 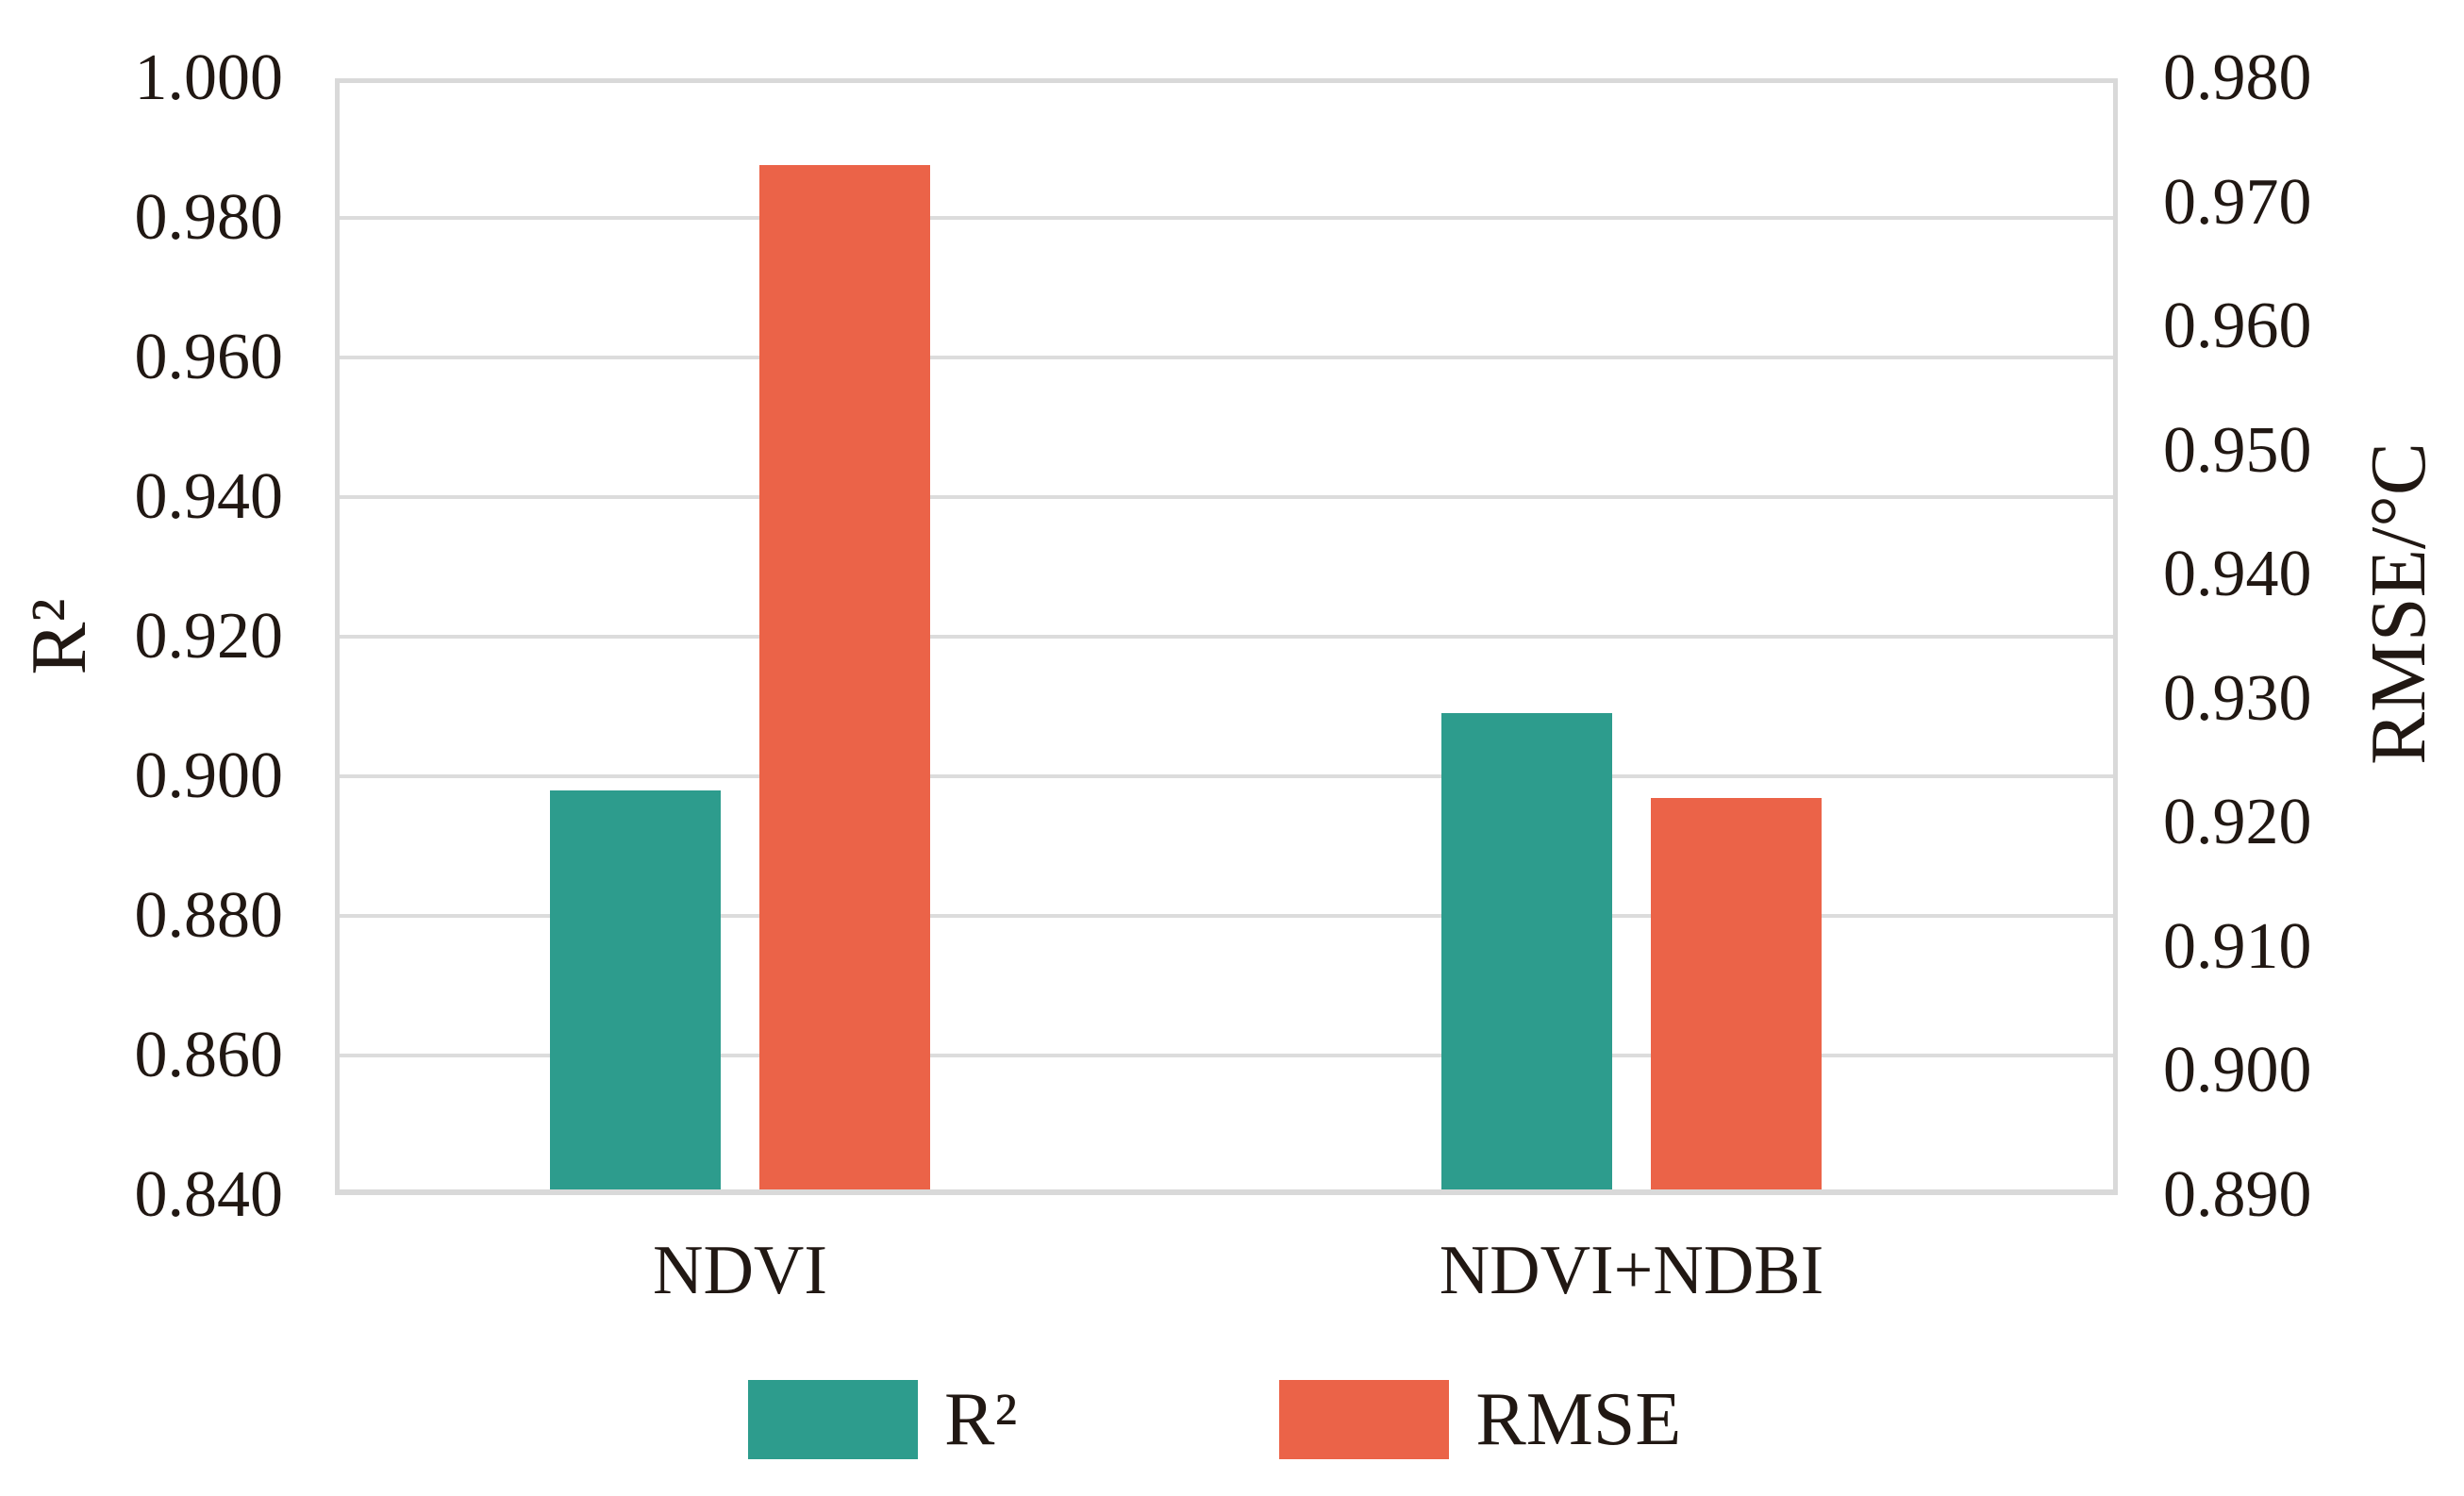 I want to click on right-tick-label: 0.900, so click(x=2238, y=1070).